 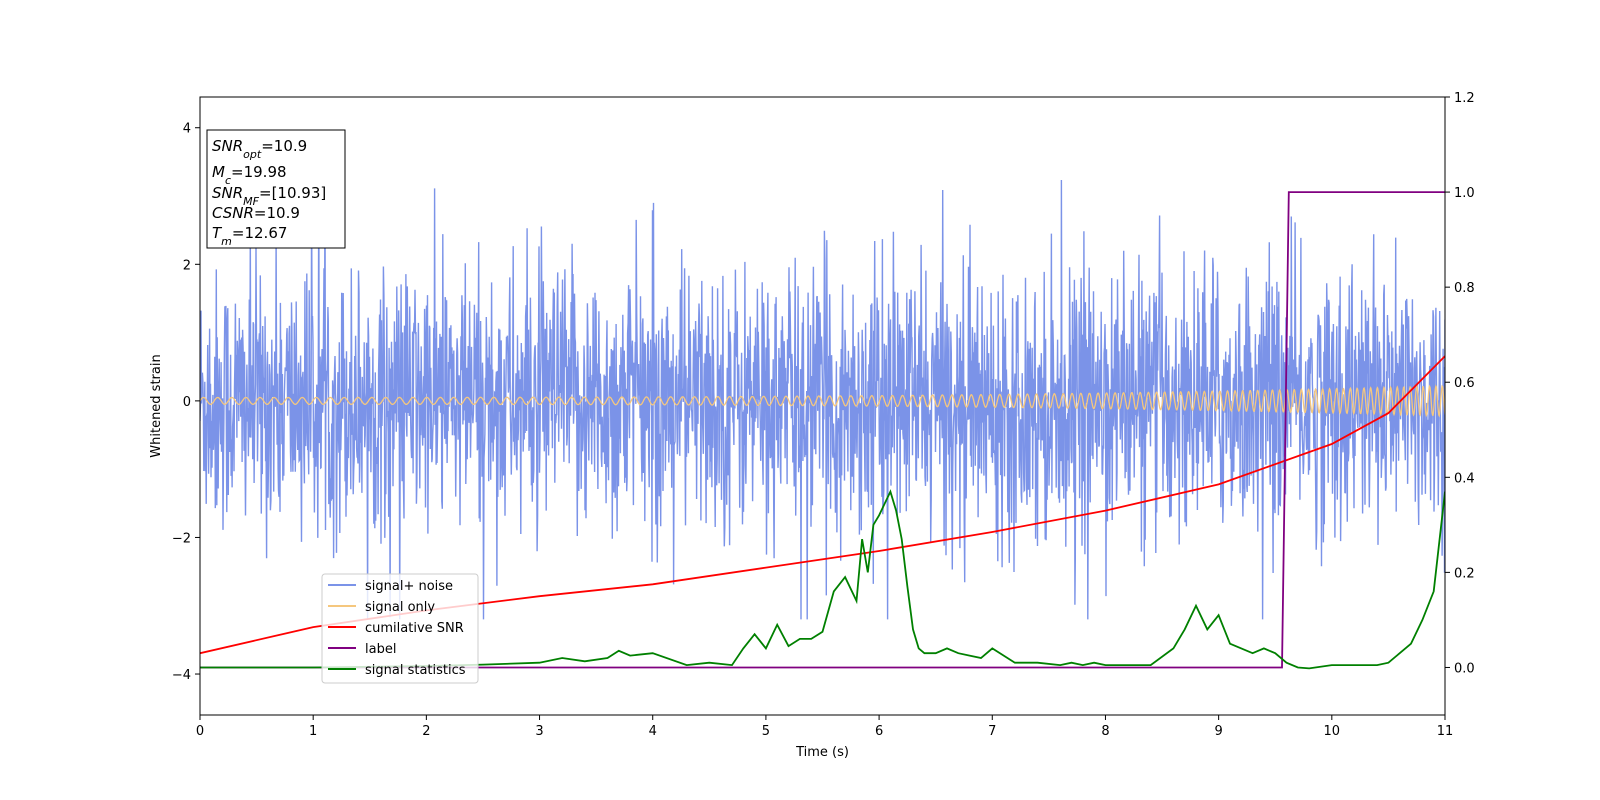 I want to click on y2-tick-label: 0.4, so click(x=1464, y=478).